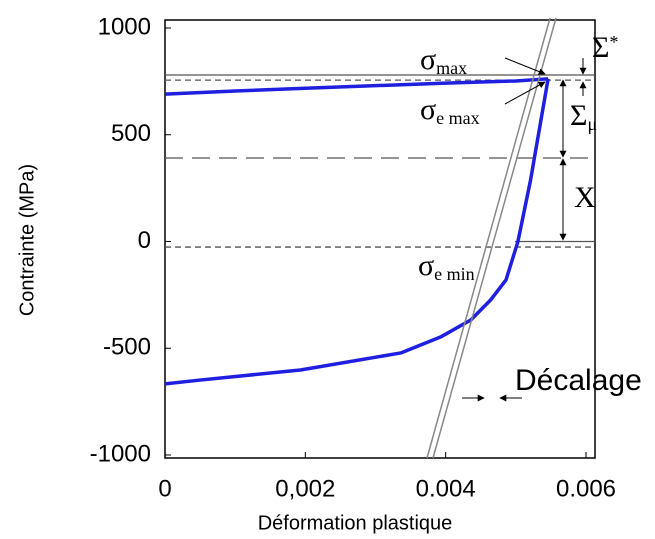 The height and width of the screenshot is (539, 655). I want to click on annotation: Σ*, so click(605, 47).